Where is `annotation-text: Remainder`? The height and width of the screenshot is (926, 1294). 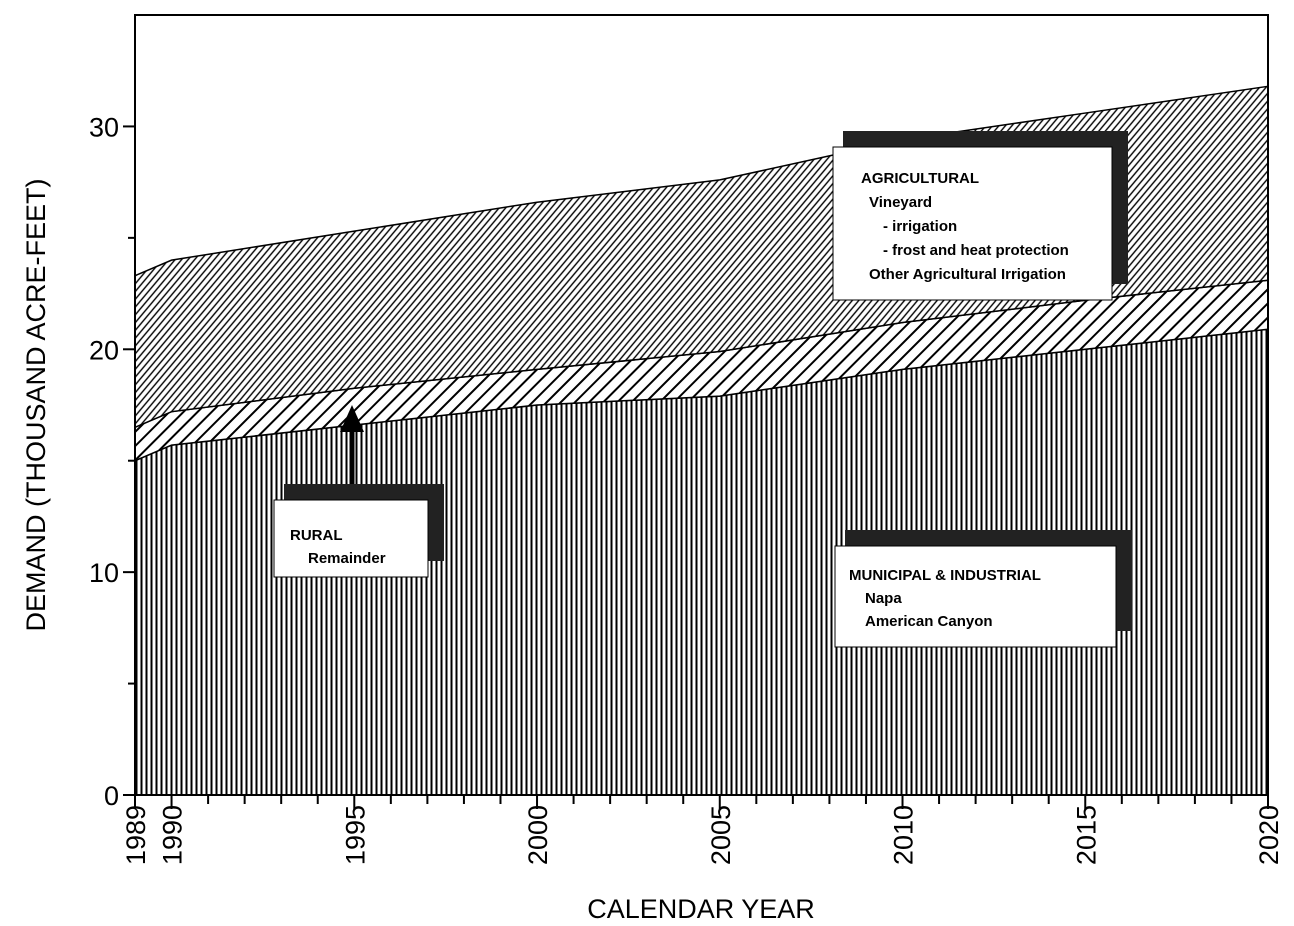
annotation-text: Remainder is located at coordinates (347, 558).